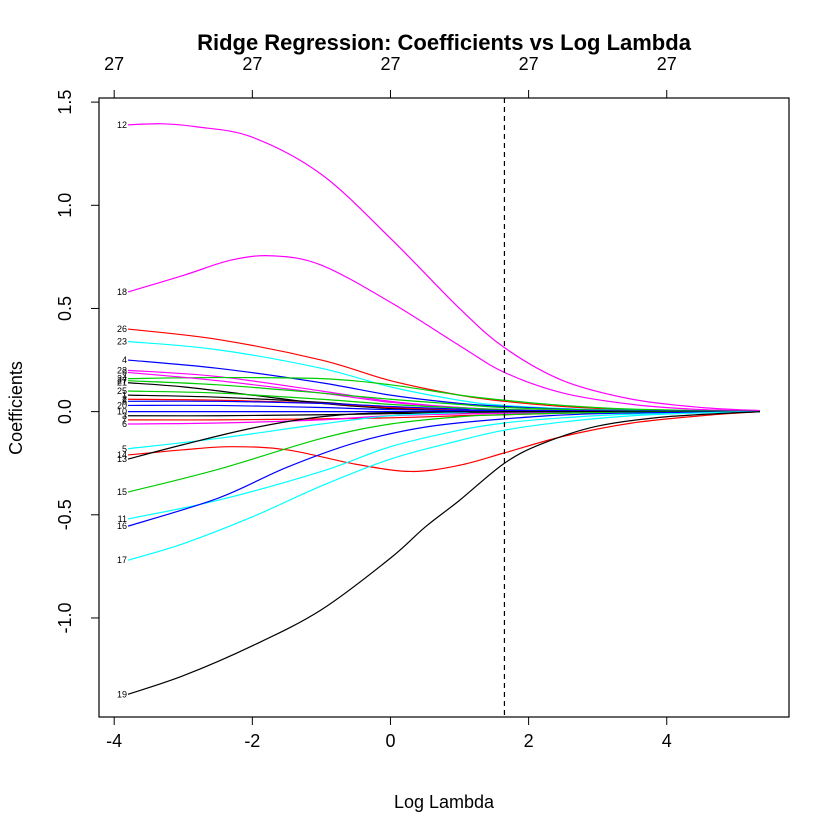 The height and width of the screenshot is (840, 840). Describe the element at coordinates (122, 341) in the screenshot. I see `curve-label-23: 23` at that location.